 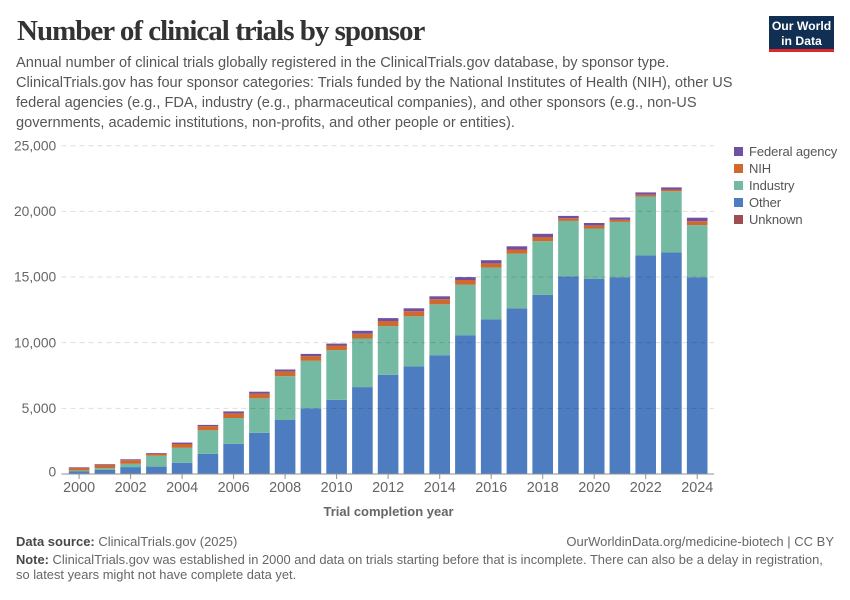 What do you see at coordinates (39, 408) in the screenshot?
I see `svg-text: 5,000` at bounding box center [39, 408].